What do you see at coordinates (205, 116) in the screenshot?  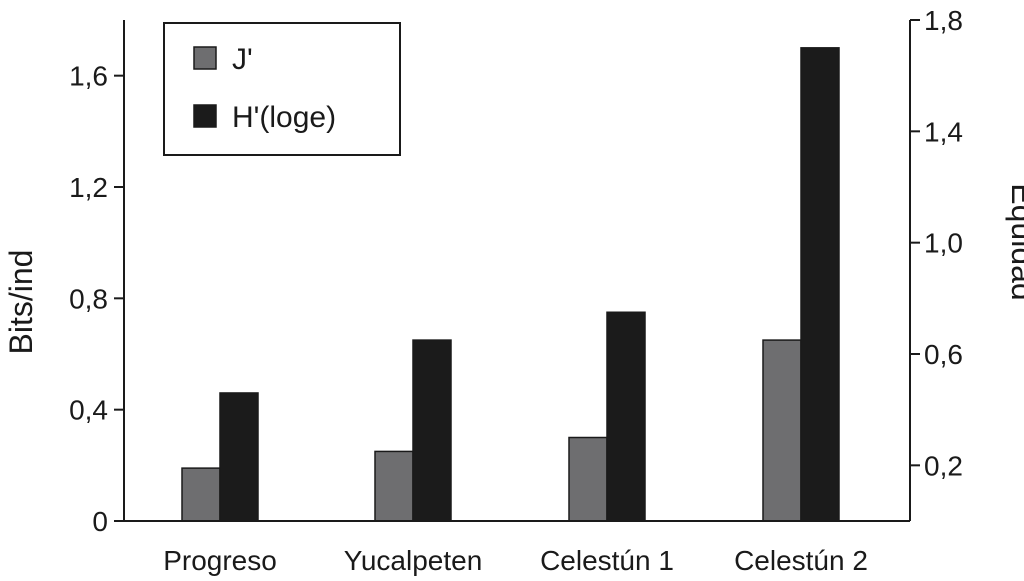 I see `legend-swatch-h` at bounding box center [205, 116].